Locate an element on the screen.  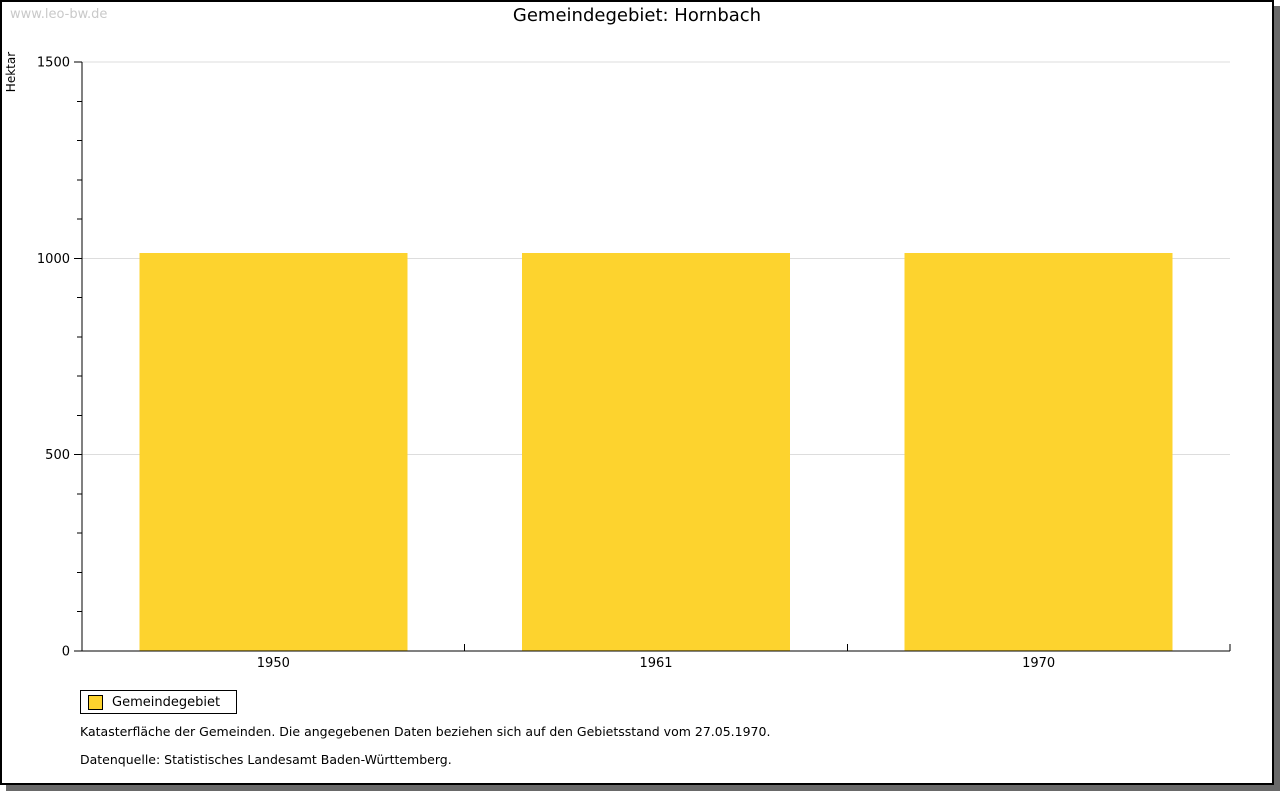
bar-1961 is located at coordinates (656, 452).